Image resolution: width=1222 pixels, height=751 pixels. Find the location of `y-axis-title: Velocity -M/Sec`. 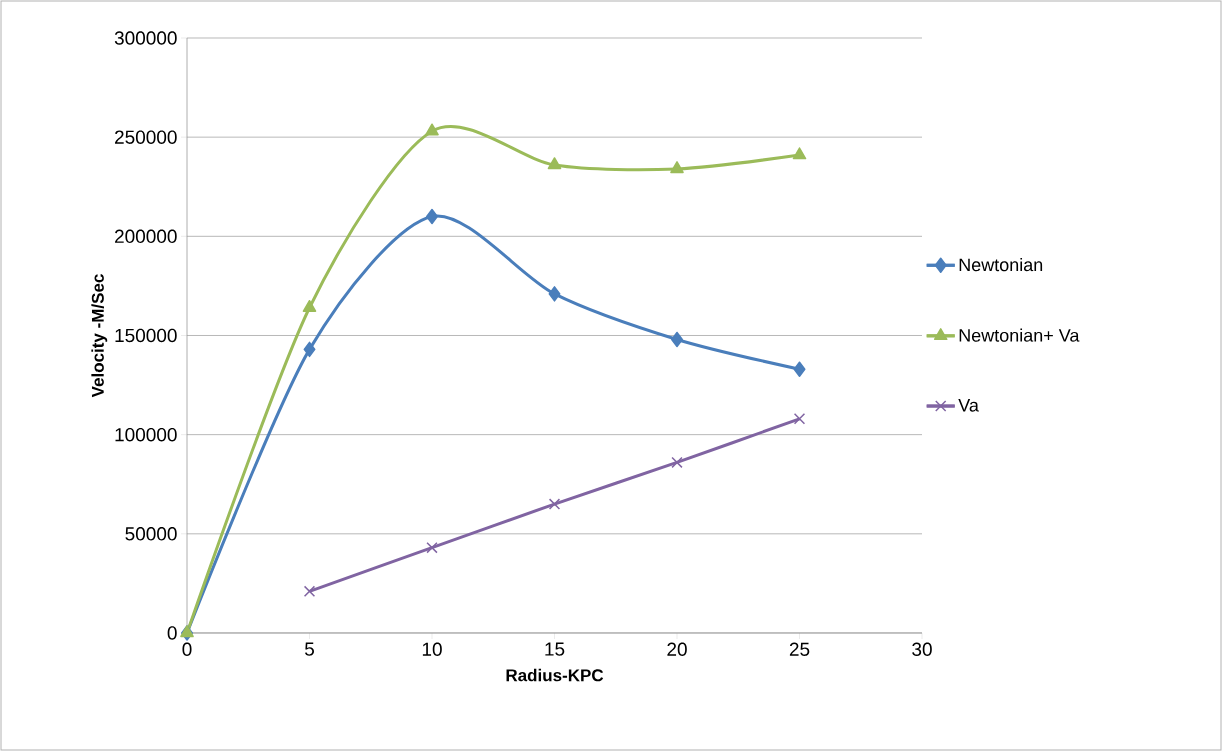

y-axis-title: Velocity -M/Sec is located at coordinates (99, 336).